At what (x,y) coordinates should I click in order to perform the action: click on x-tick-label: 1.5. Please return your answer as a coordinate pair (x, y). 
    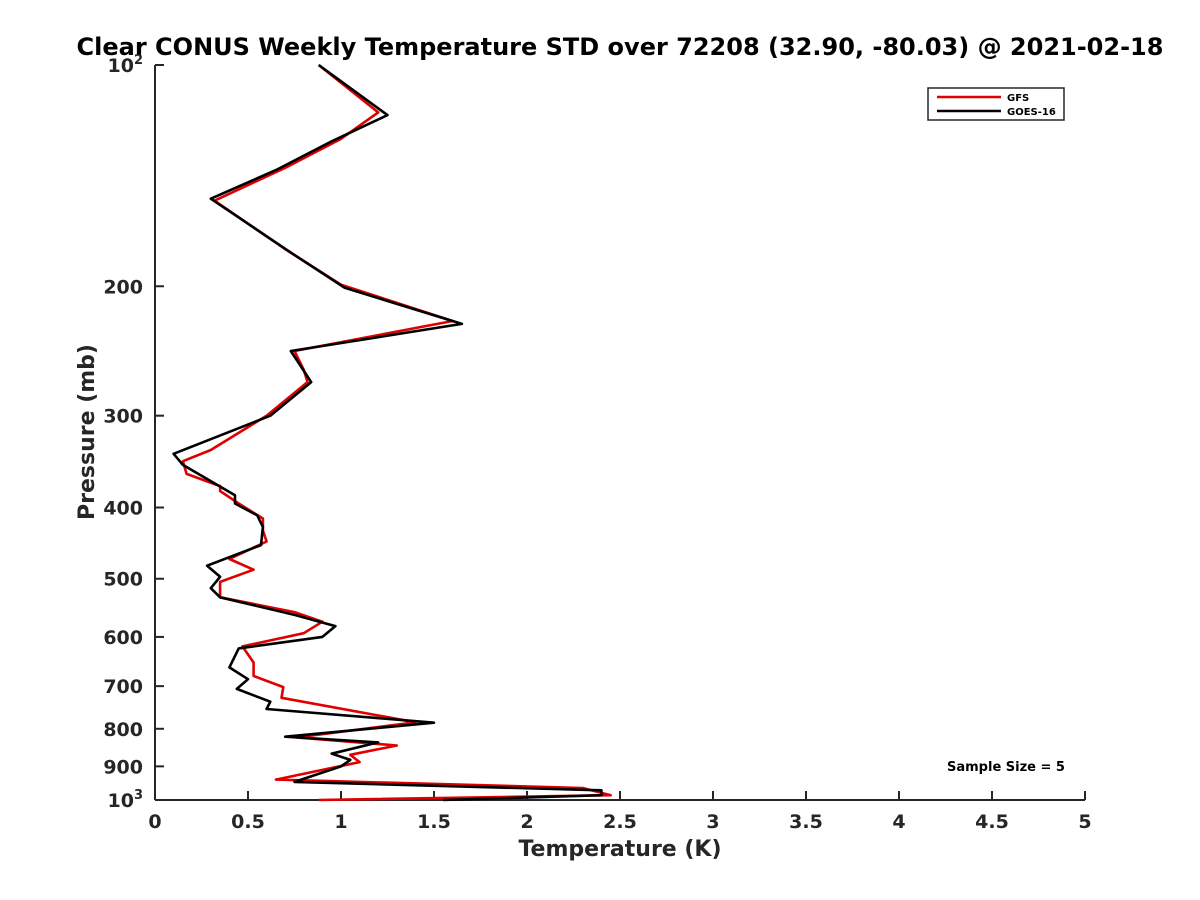
    Looking at the image, I should click on (434, 822).